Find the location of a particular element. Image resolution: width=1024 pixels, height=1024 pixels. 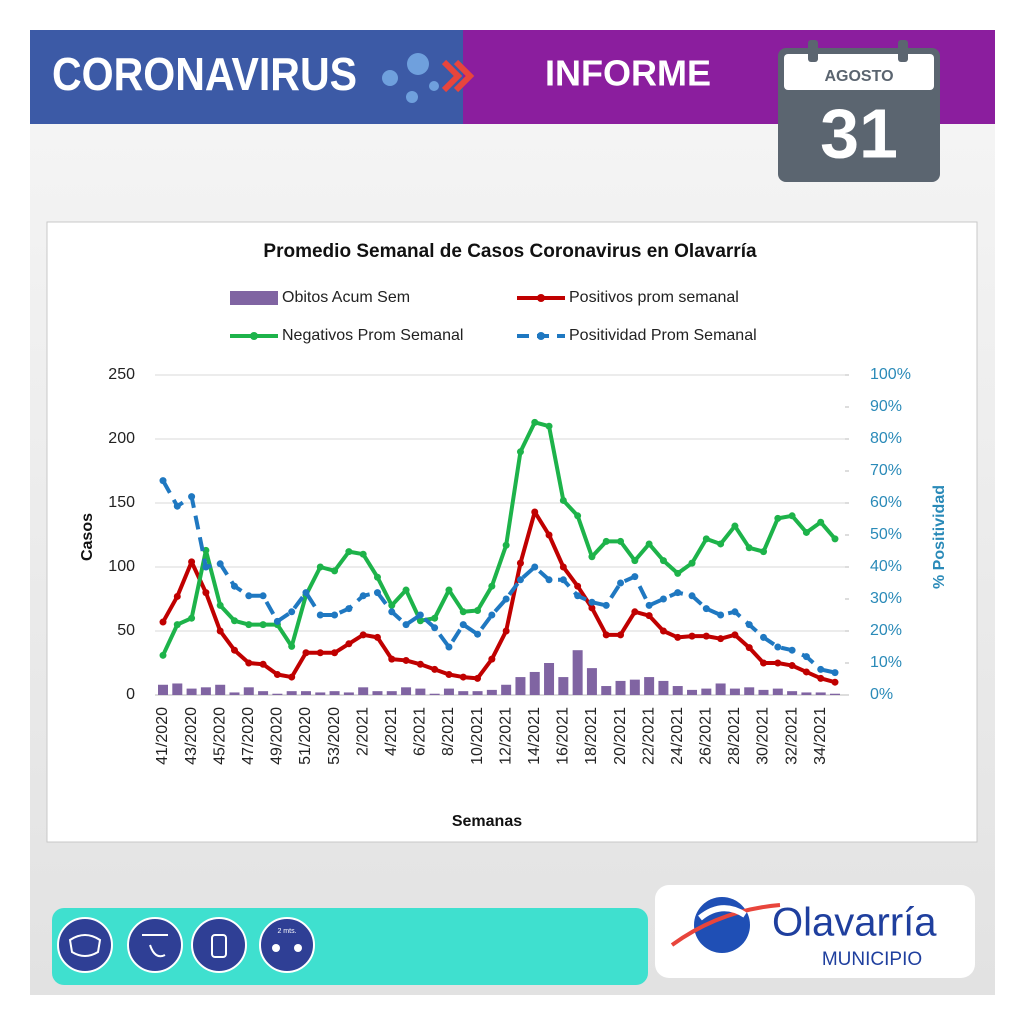

brand-sub: MUNICIPIO is located at coordinates (872, 959).